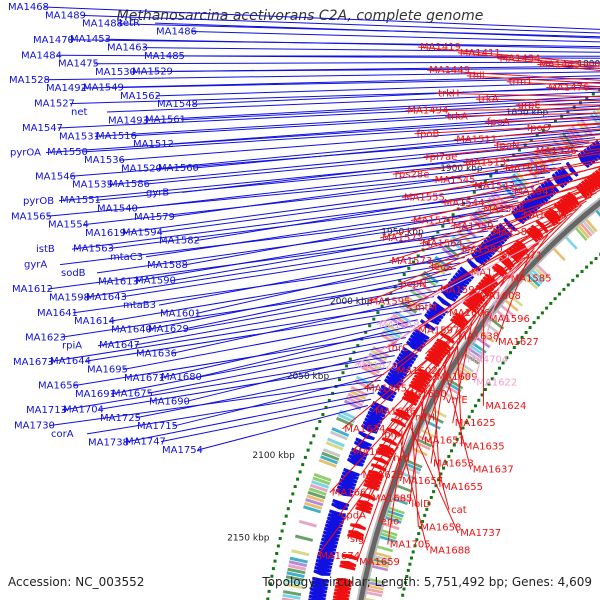 The width and height of the screenshot is (600, 600). Describe the element at coordinates (115, 72) in the screenshot. I see `plus-strand-label: MA1530` at that location.